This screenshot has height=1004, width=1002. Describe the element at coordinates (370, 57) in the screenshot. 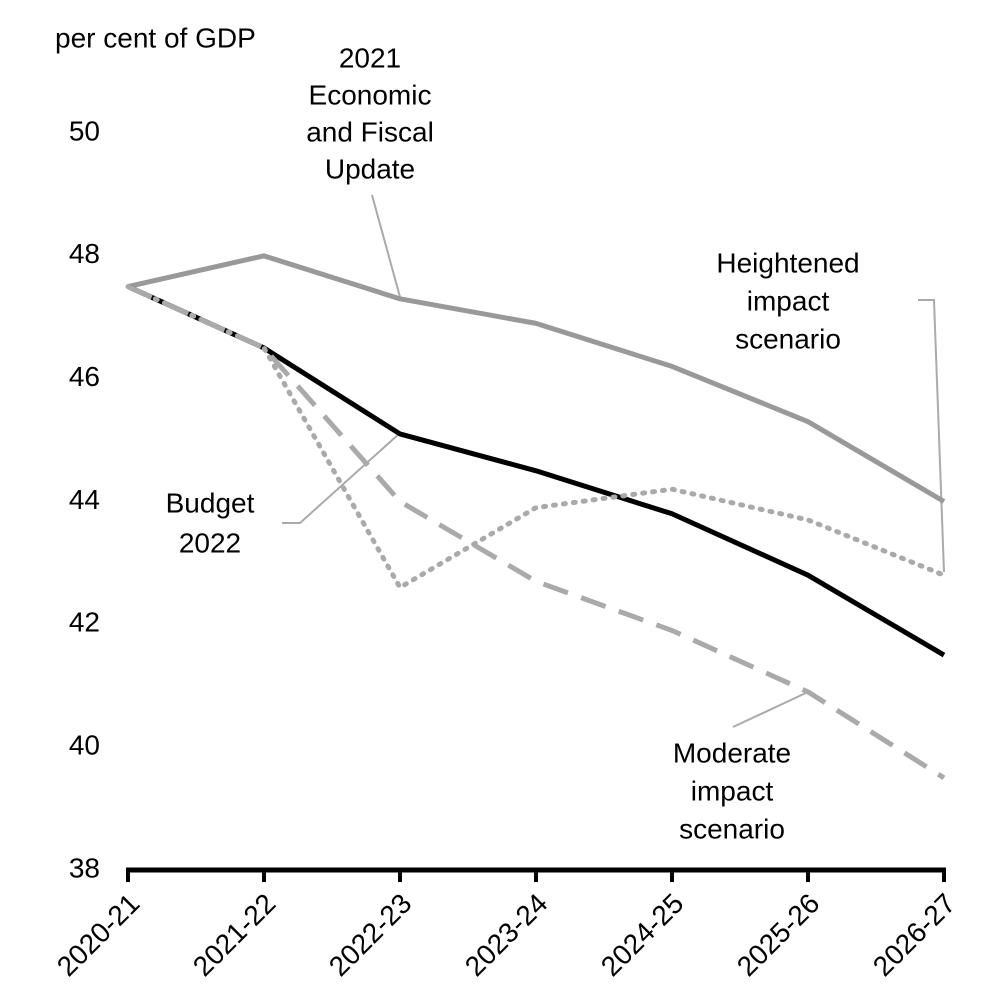

I see `series-label: 2021` at that location.